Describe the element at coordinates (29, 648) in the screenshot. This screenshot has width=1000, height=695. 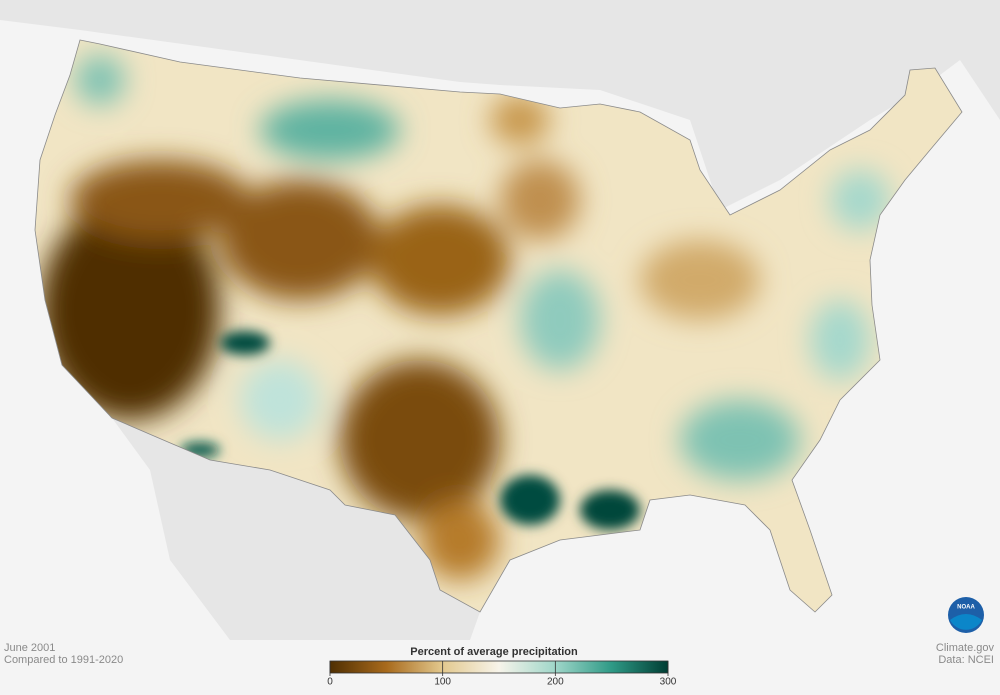
I see `period: June 2001` at that location.